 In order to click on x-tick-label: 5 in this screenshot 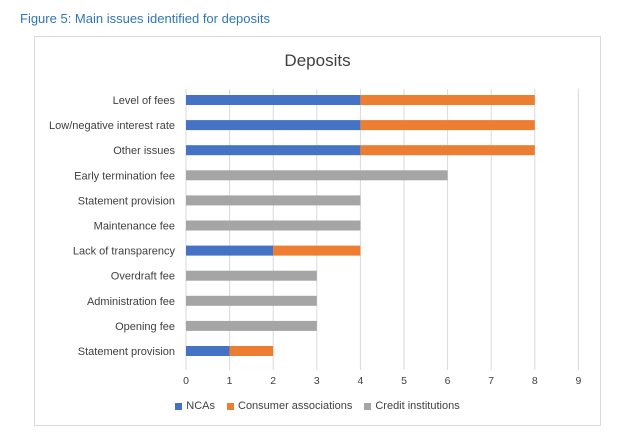, I will do `click(404, 381)`.